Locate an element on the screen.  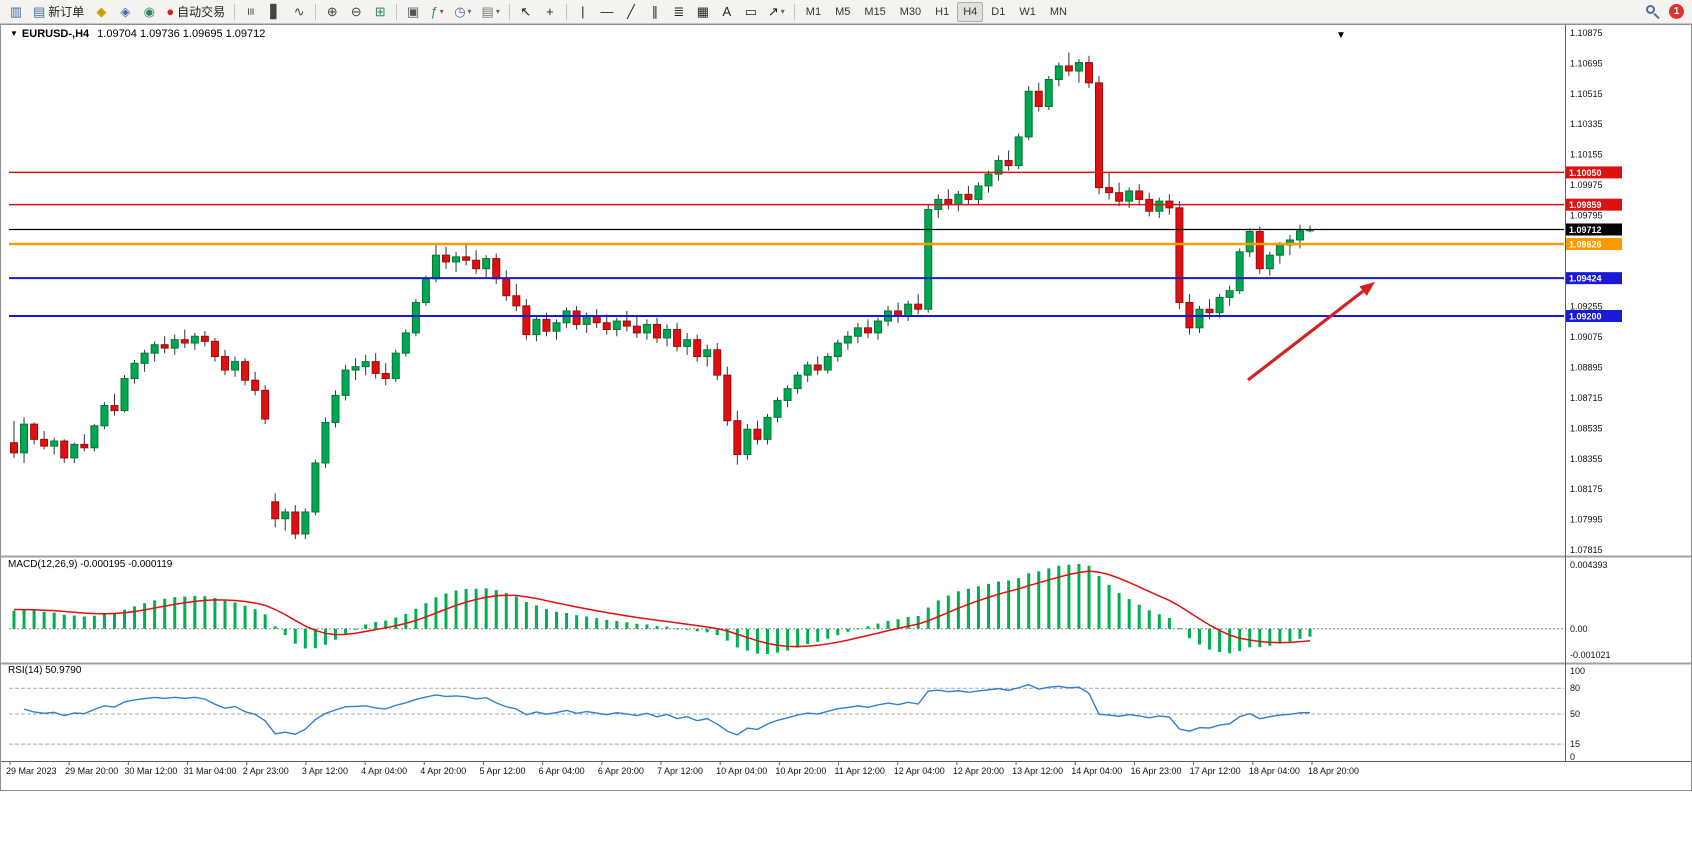
periods-button: ◷ ▾ is located at coordinates (462, 12).